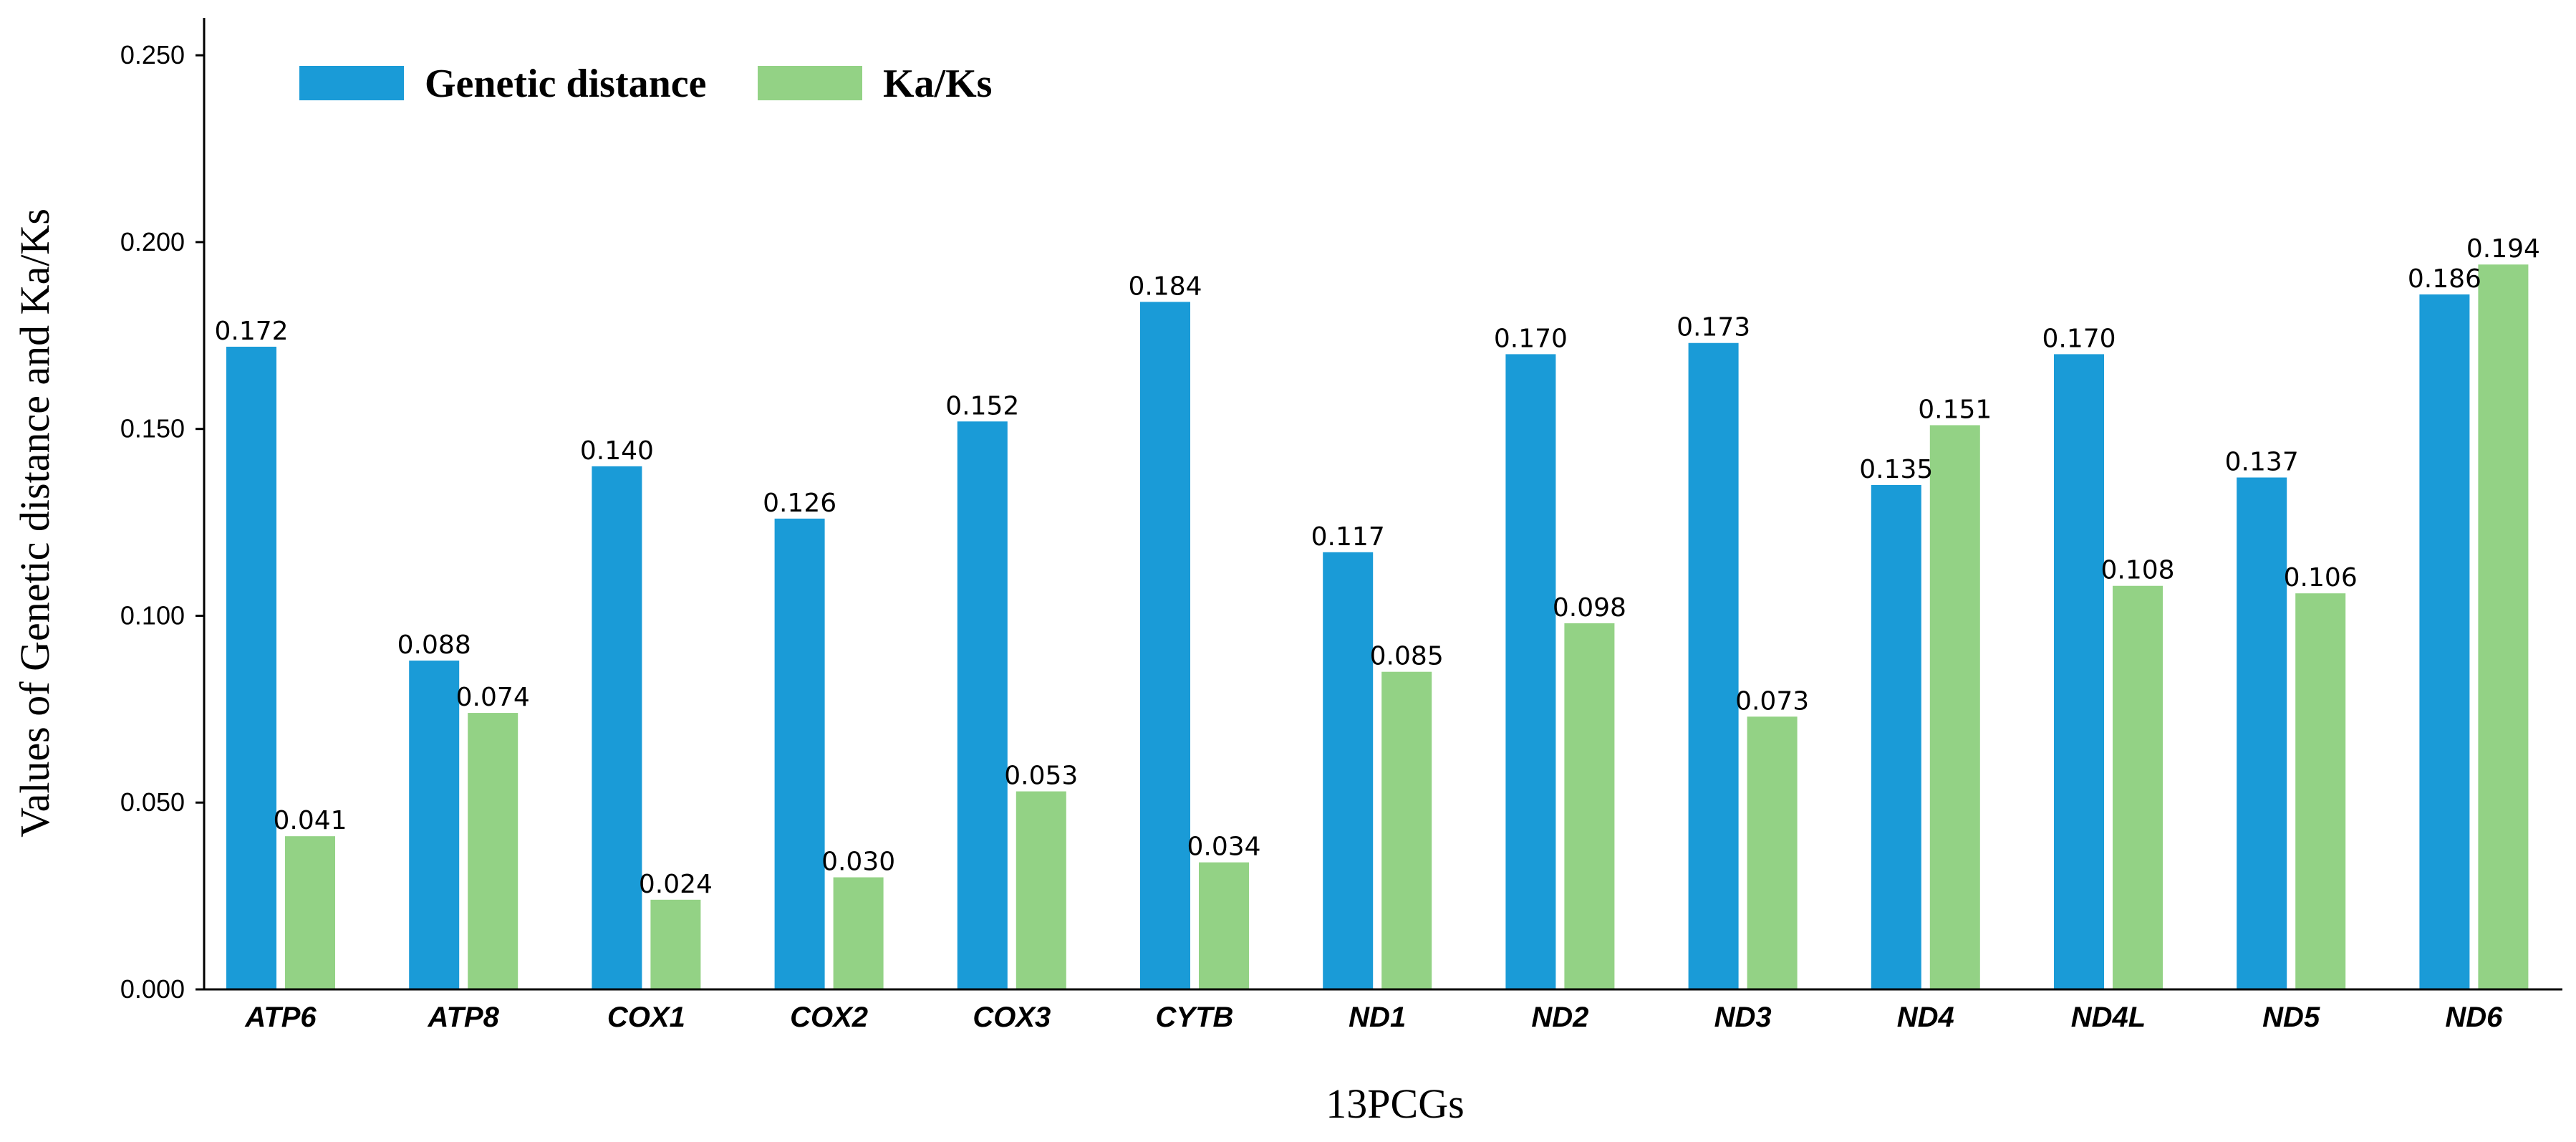  I want to click on legend: Genetic distance Ka/Ks, so click(645, 84).